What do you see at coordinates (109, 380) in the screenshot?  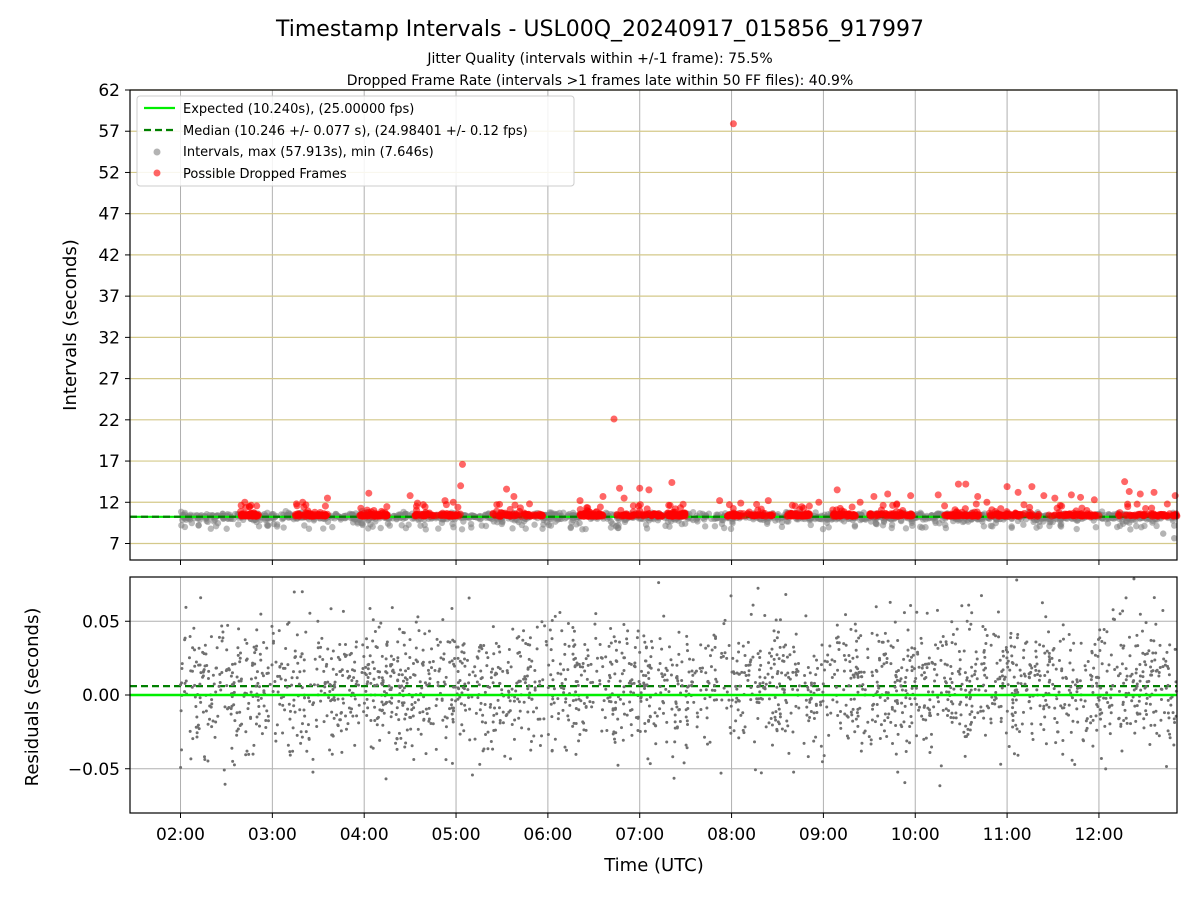 I see `intervals-y-tick-label: 27` at bounding box center [109, 380].